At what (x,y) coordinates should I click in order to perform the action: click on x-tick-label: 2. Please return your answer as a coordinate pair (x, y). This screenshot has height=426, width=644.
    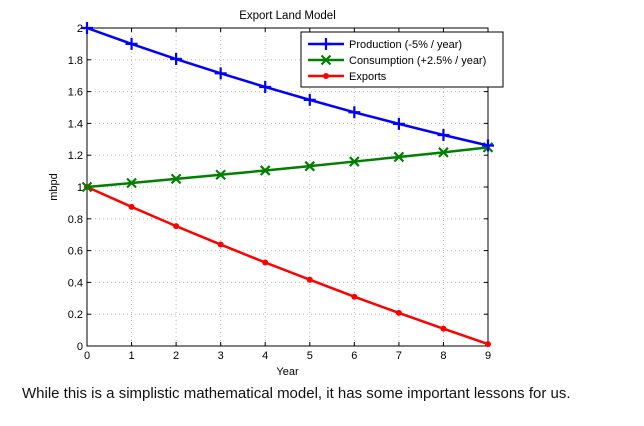
    Looking at the image, I should click on (176, 356).